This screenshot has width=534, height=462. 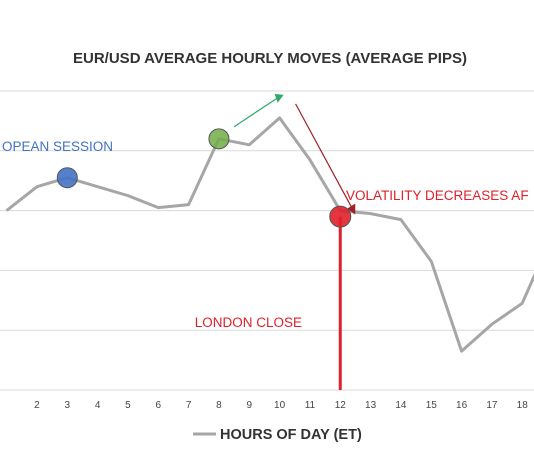 I want to click on x-tick-label: 9, so click(x=249, y=405).